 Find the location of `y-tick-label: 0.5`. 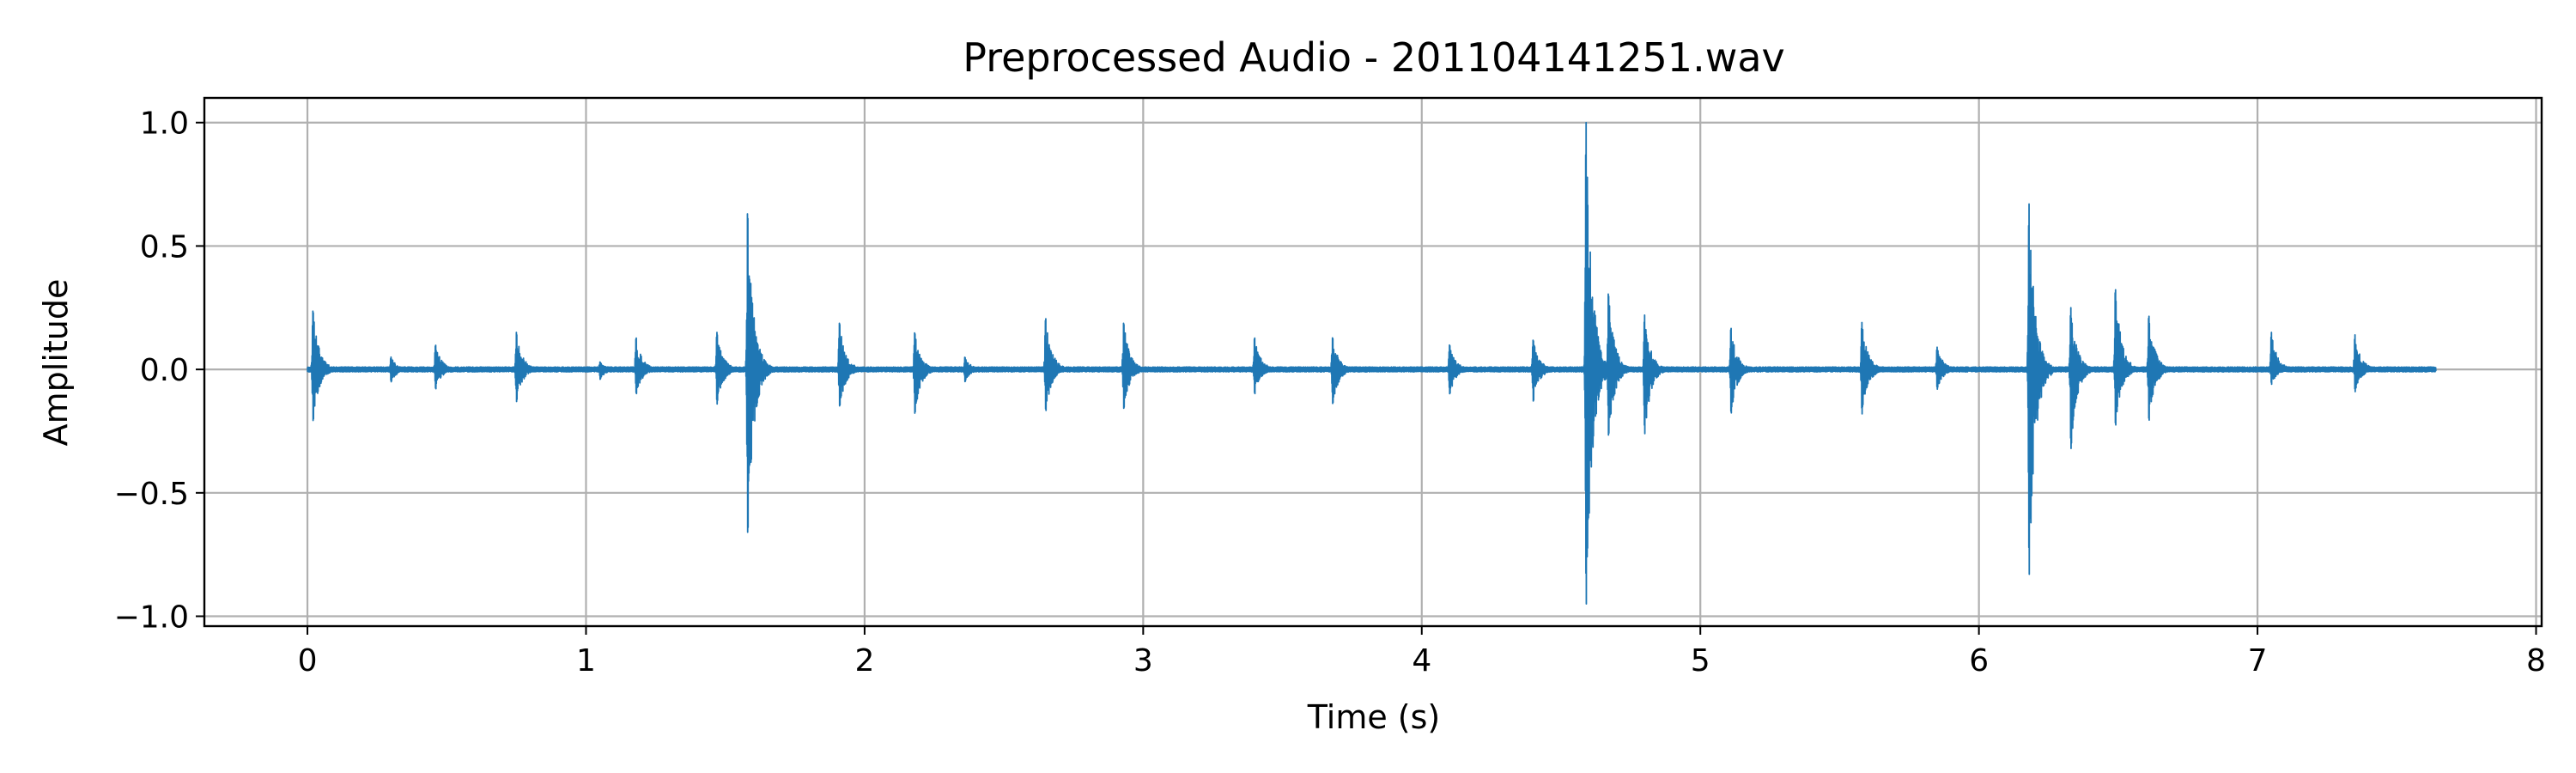

y-tick-label: 0.5 is located at coordinates (164, 247).